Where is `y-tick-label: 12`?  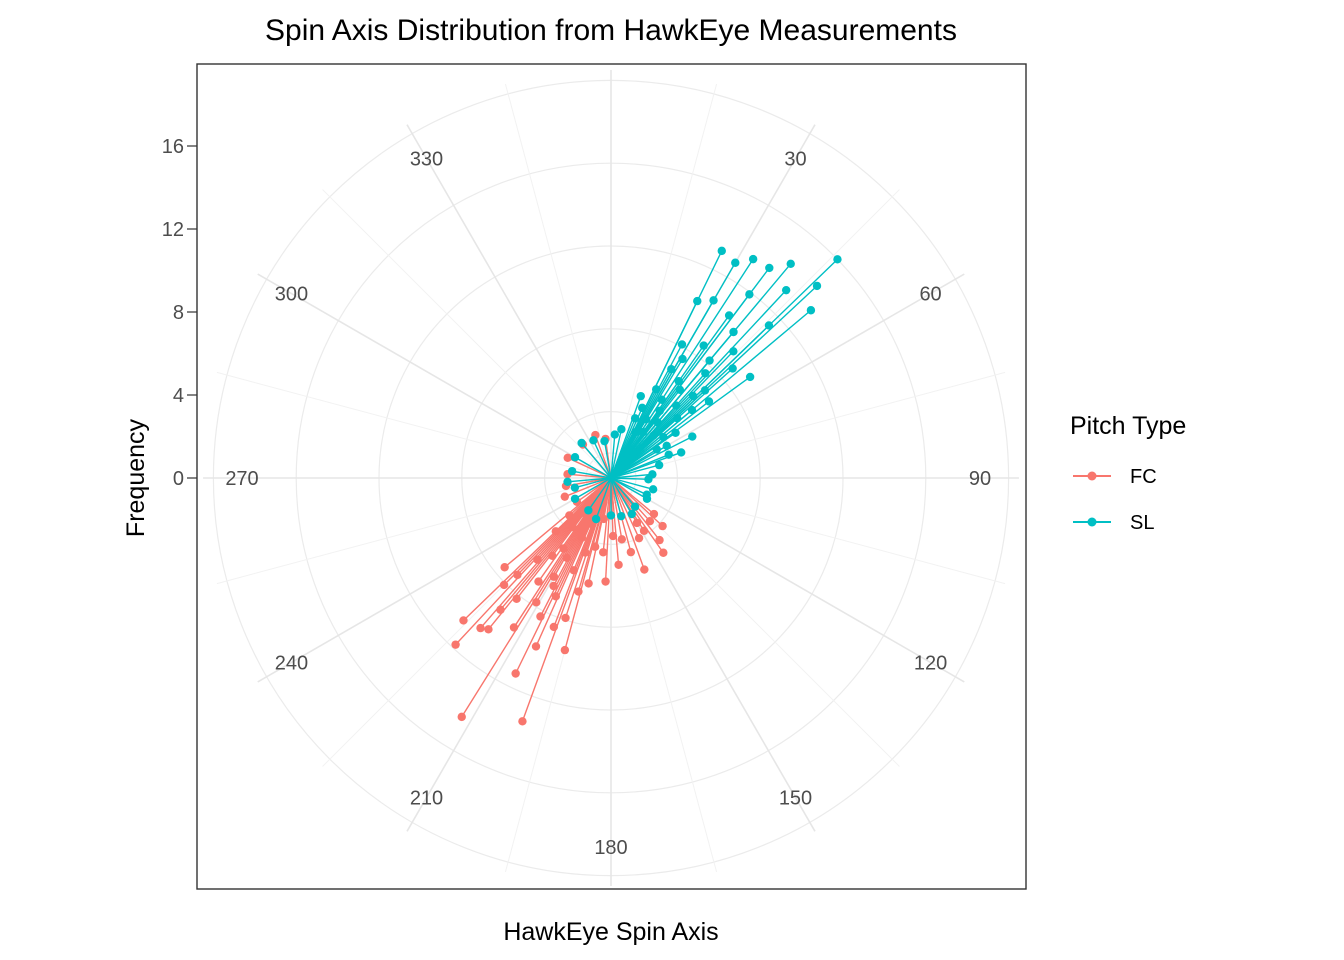
y-tick-label: 12 is located at coordinates (173, 230).